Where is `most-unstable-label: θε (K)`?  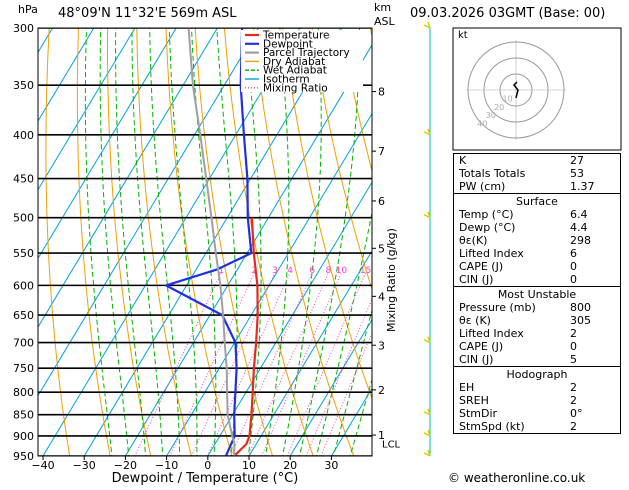 most-unstable-label: θε (K) is located at coordinates (475, 320).